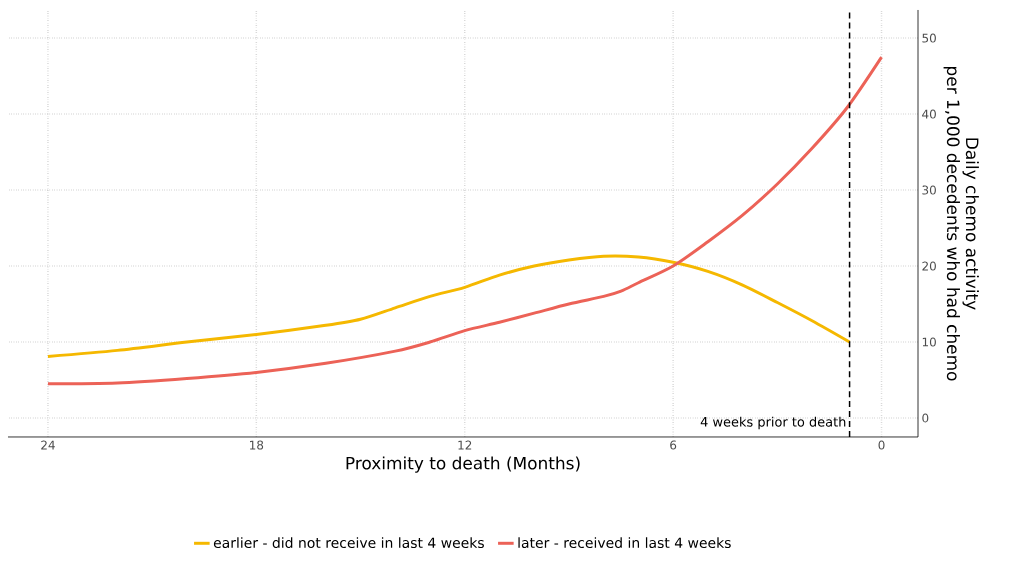 The height and width of the screenshot is (561, 1021). I want to click on x-tick-label: 18, so click(257, 445).